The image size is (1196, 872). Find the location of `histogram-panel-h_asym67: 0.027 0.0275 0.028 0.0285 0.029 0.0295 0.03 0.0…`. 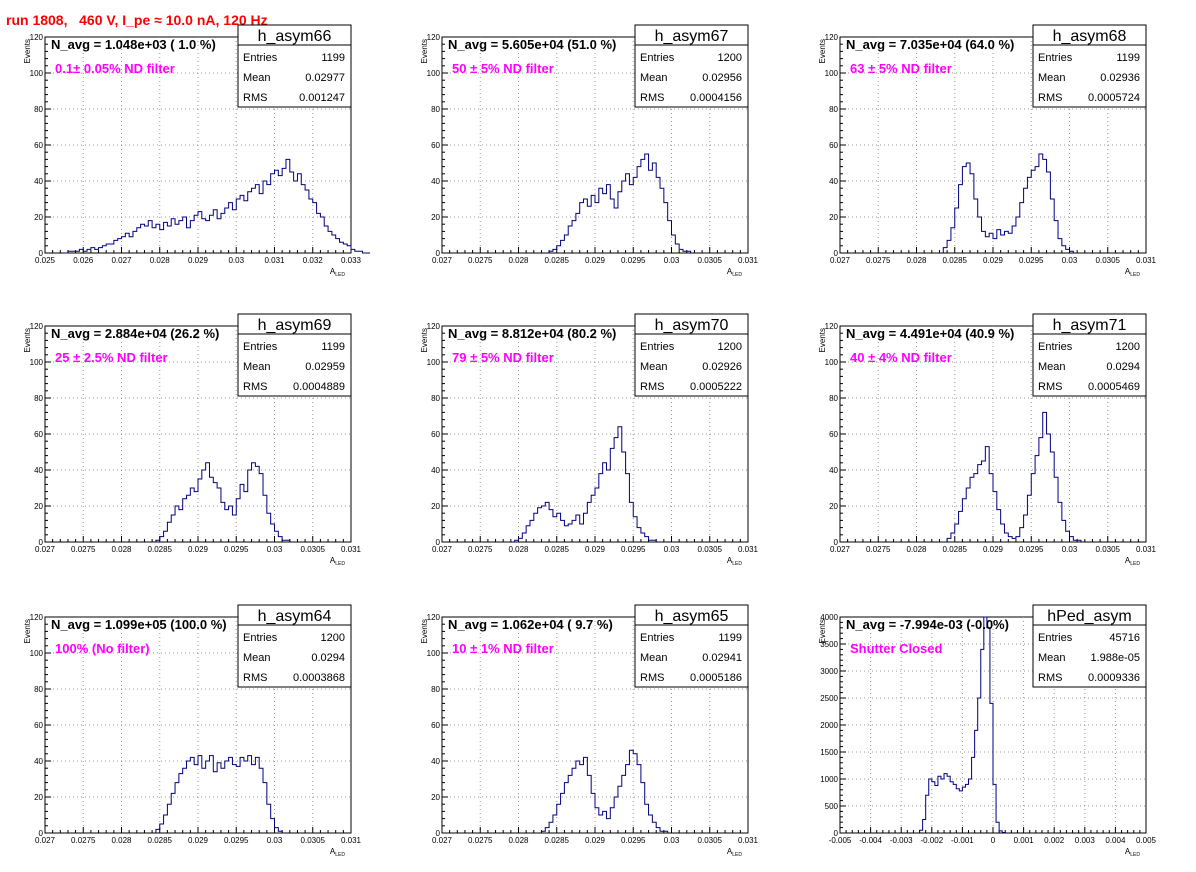

histogram-panel-h_asym67: 0.027 0.0275 0.028 0.0285 0.029 0.0295 0.03 0.0… is located at coordinates (589, 151).